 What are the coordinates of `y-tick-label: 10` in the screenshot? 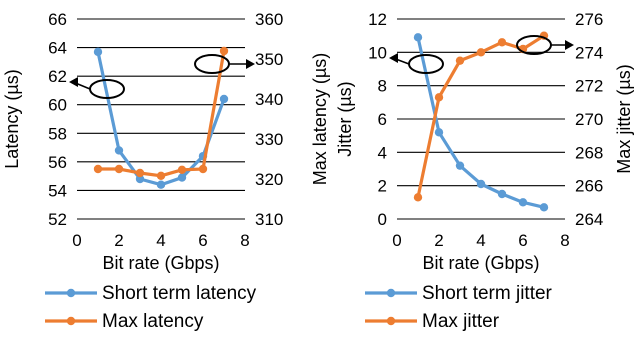 It's located at (377, 52).